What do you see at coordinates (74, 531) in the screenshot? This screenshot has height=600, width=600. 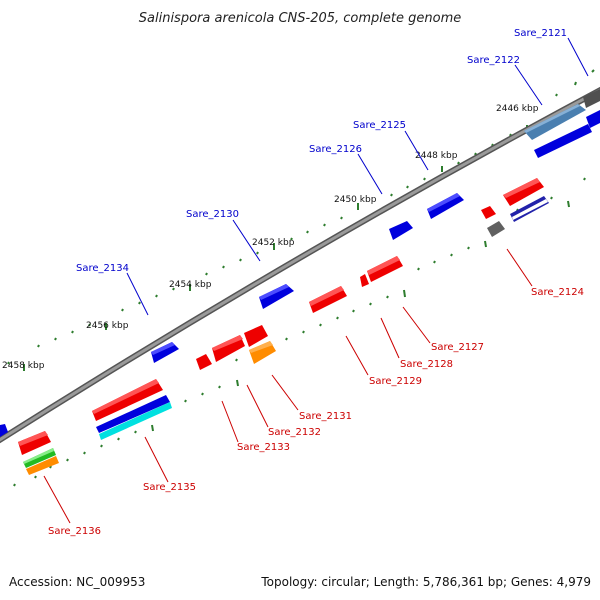 I see `gene-label-reverse: Sare_2136` at bounding box center [74, 531].